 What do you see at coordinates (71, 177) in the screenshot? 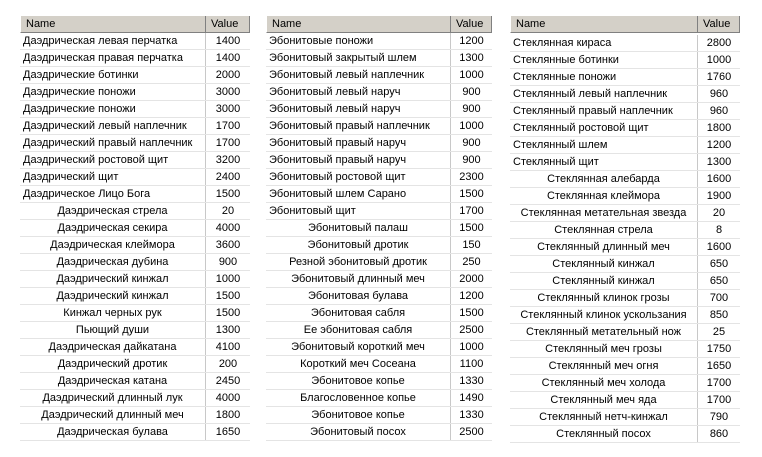
I see `item-name: Даэдрический щит` at bounding box center [71, 177].